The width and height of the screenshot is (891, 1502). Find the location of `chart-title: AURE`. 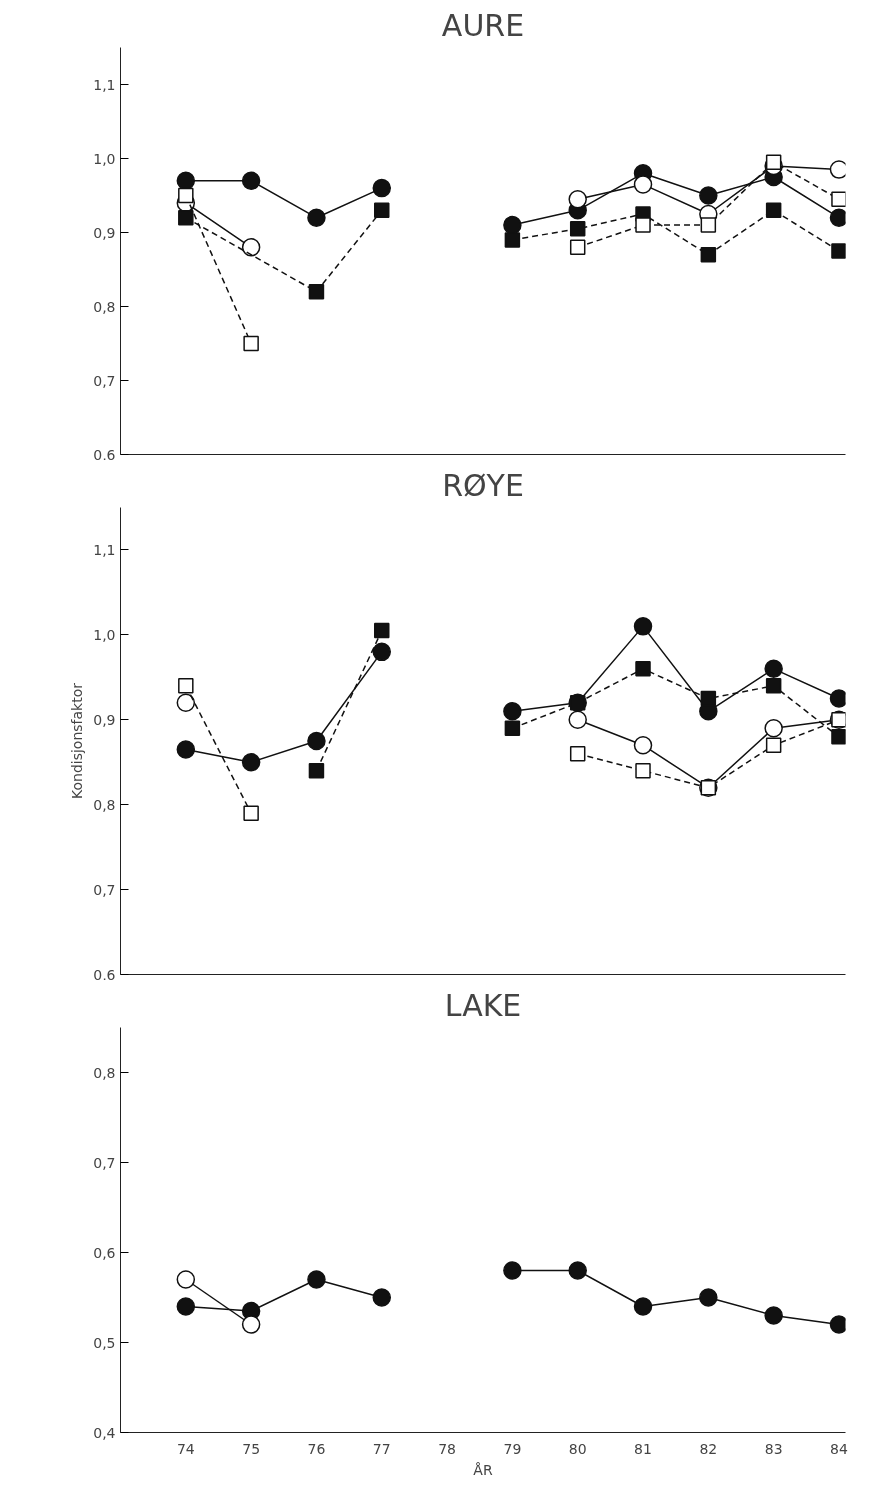

chart-title: AURE is located at coordinates (483, 25).